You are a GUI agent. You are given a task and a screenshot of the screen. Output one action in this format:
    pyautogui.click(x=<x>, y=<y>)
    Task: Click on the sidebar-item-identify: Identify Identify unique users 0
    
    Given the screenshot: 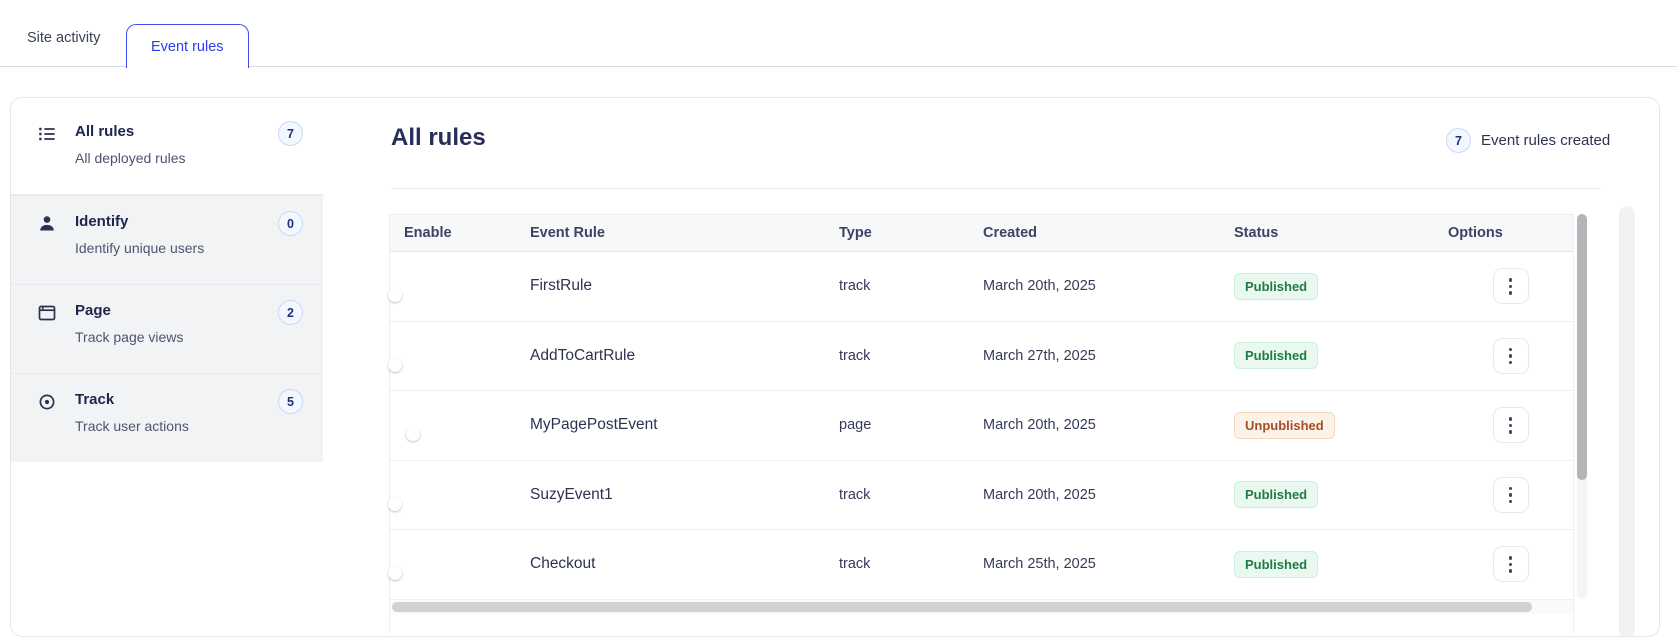 What is the action you would take?
    pyautogui.click(x=167, y=239)
    